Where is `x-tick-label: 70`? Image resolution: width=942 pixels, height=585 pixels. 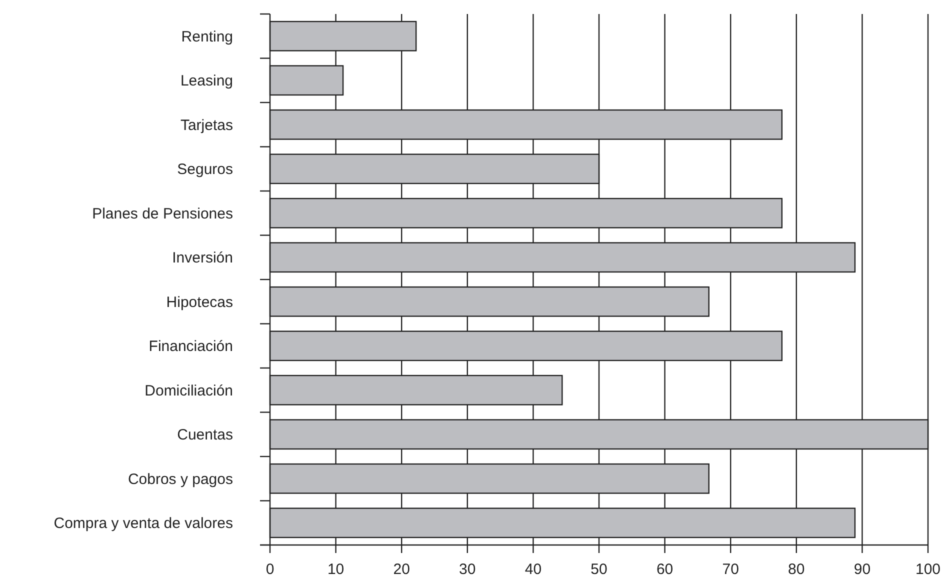
x-tick-label: 70 is located at coordinates (730, 569).